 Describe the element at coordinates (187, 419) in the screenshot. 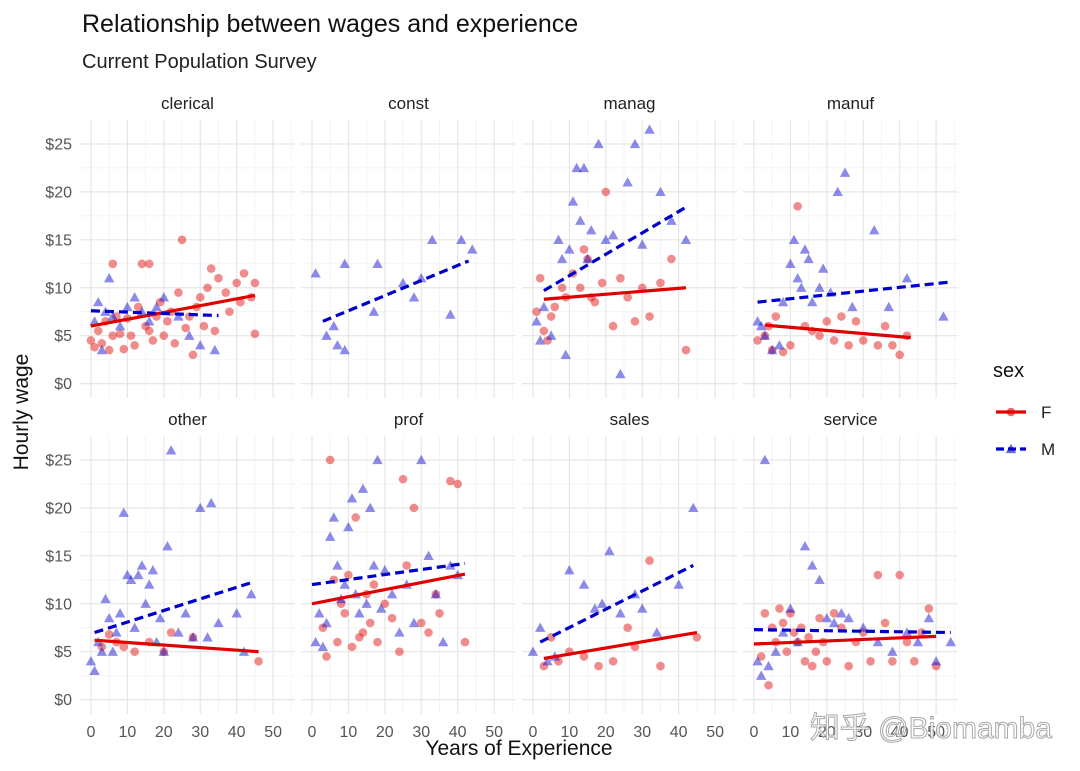

I see `facet-label: other` at that location.